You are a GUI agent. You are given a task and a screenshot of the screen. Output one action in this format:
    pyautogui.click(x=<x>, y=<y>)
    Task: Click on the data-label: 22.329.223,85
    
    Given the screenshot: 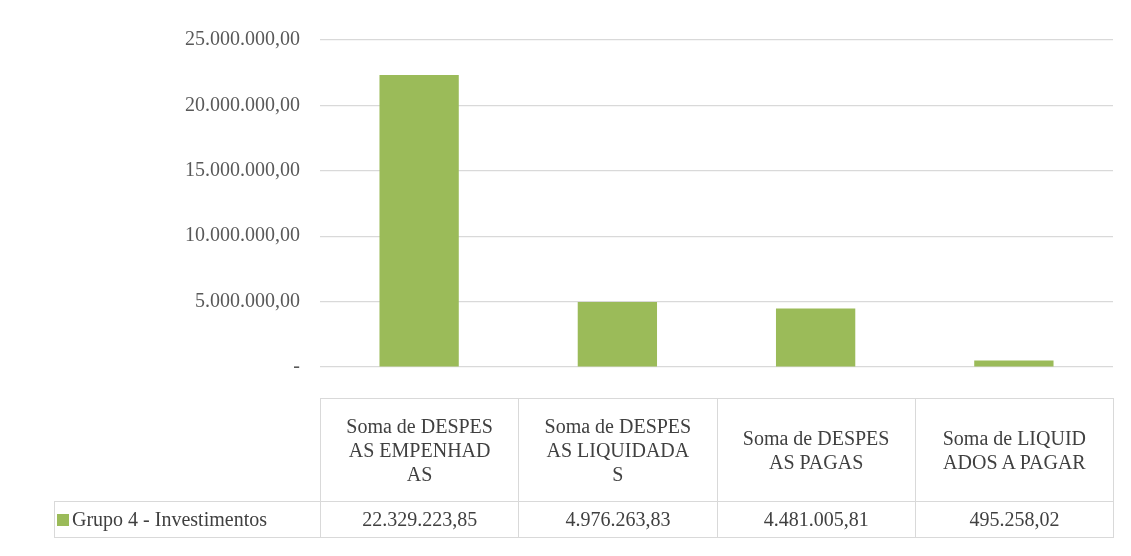 What is the action you would take?
    pyautogui.click(x=419, y=519)
    